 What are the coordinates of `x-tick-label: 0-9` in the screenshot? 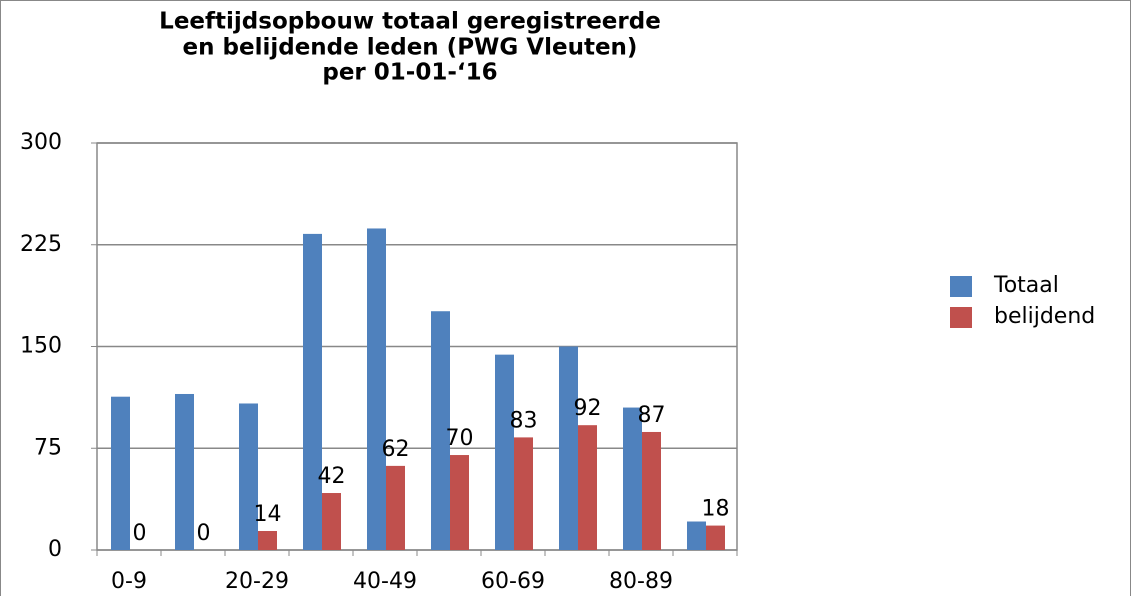 It's located at (129, 581).